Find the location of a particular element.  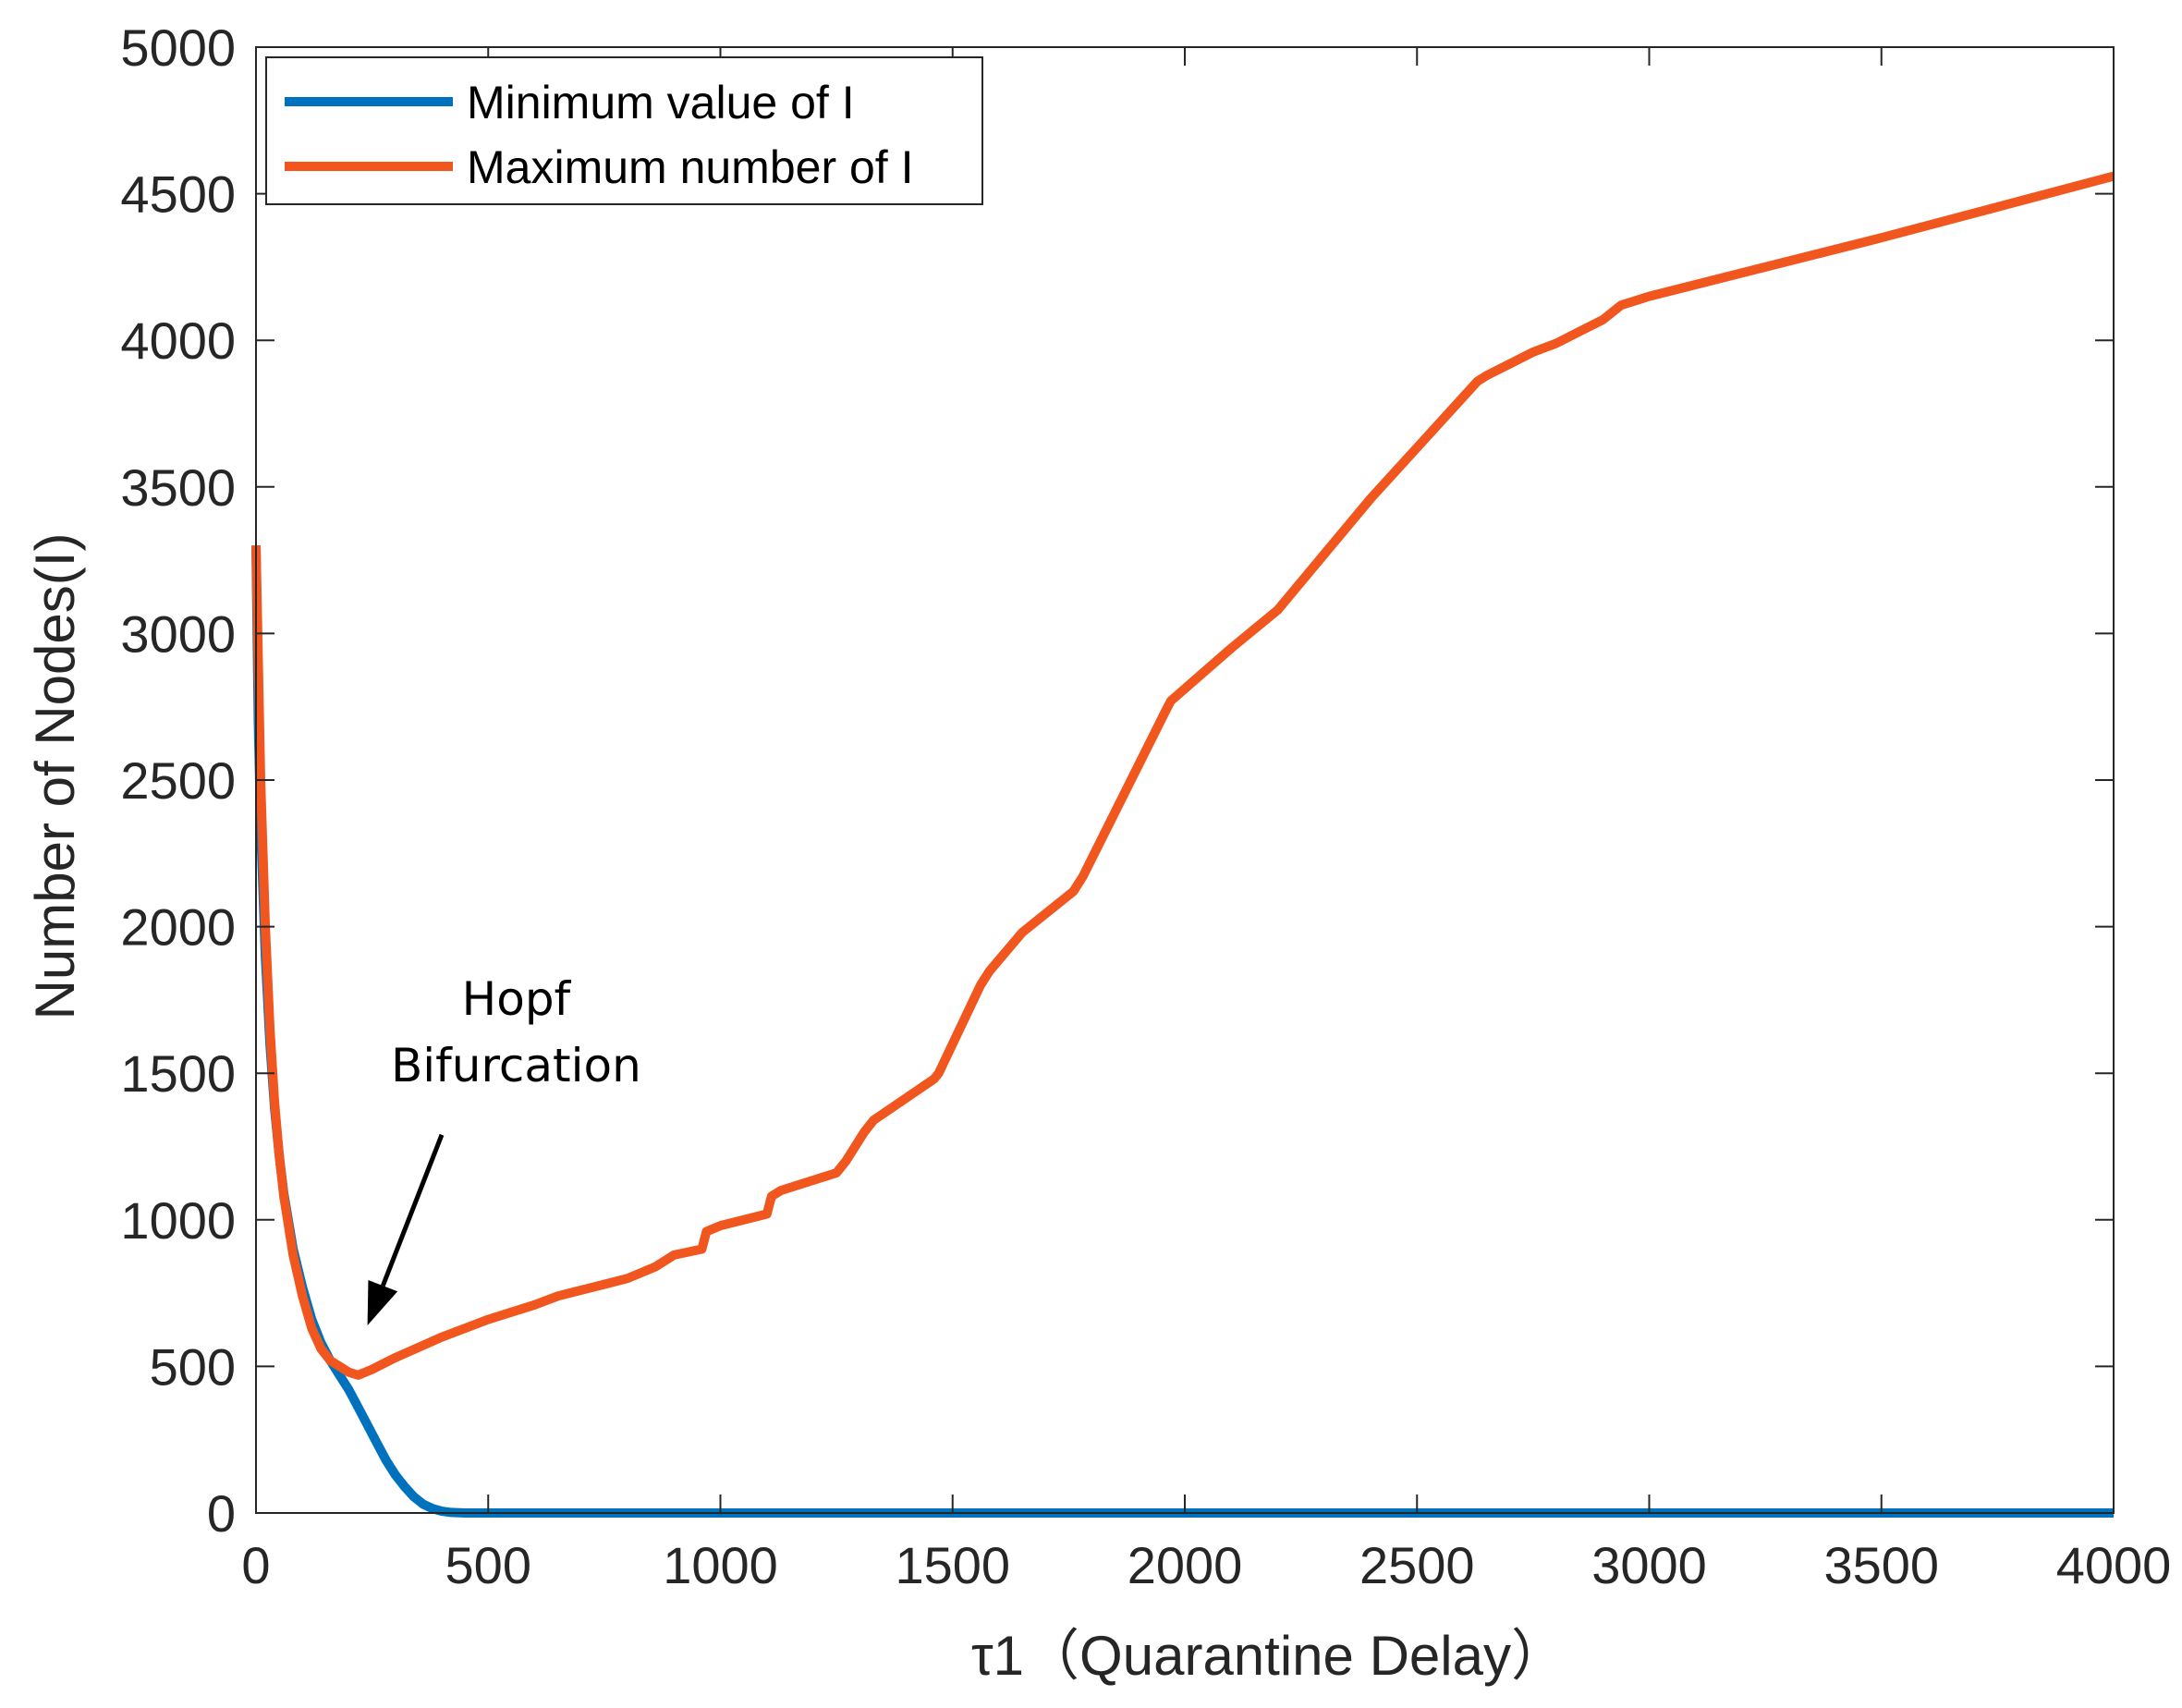

y-tick-label: 4500 is located at coordinates (178, 194).